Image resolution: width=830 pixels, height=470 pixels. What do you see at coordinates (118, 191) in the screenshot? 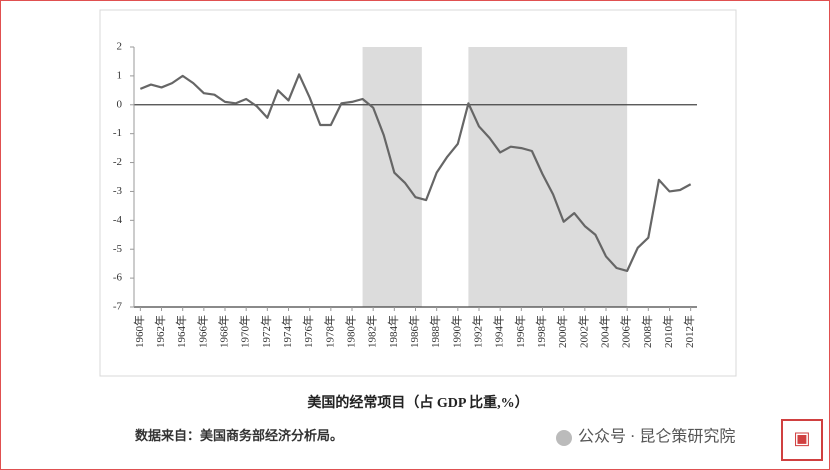
I see `y-tick-label: -3` at bounding box center [118, 191].